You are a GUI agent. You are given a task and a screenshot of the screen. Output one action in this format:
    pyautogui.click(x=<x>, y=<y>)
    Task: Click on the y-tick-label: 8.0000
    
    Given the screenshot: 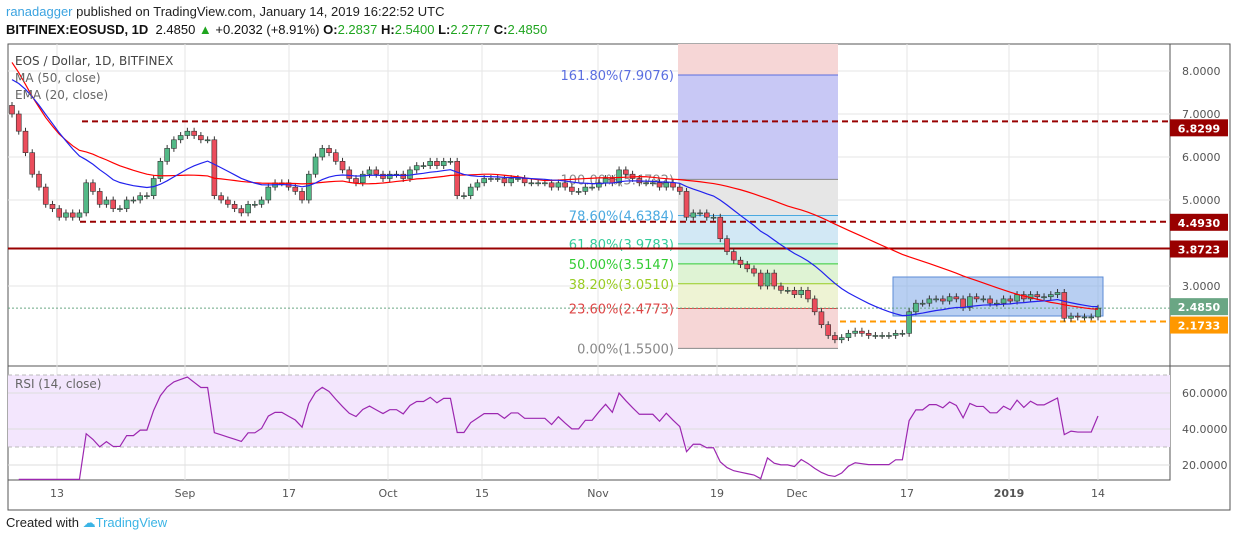 What is the action you would take?
    pyautogui.click(x=1201, y=71)
    